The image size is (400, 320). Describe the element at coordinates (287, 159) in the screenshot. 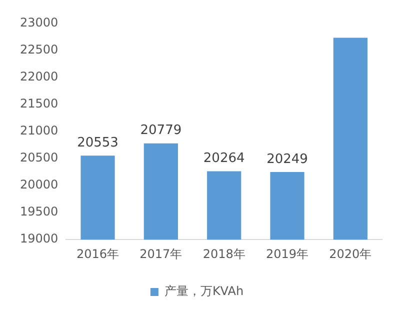

I see `data-label: 20249` at that location.